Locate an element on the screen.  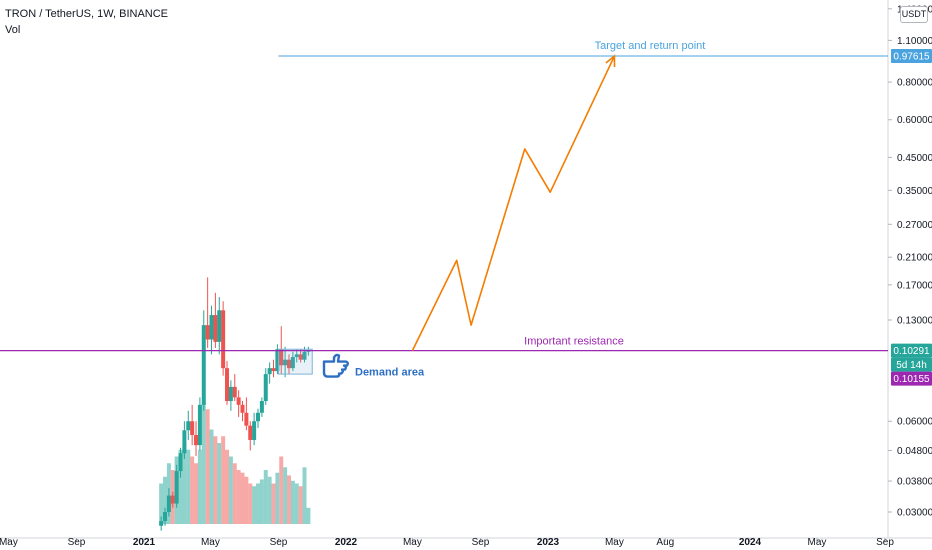
price-tags: 0.97615 0.10291 5d 14h 0.10155 is located at coordinates (911, 217).